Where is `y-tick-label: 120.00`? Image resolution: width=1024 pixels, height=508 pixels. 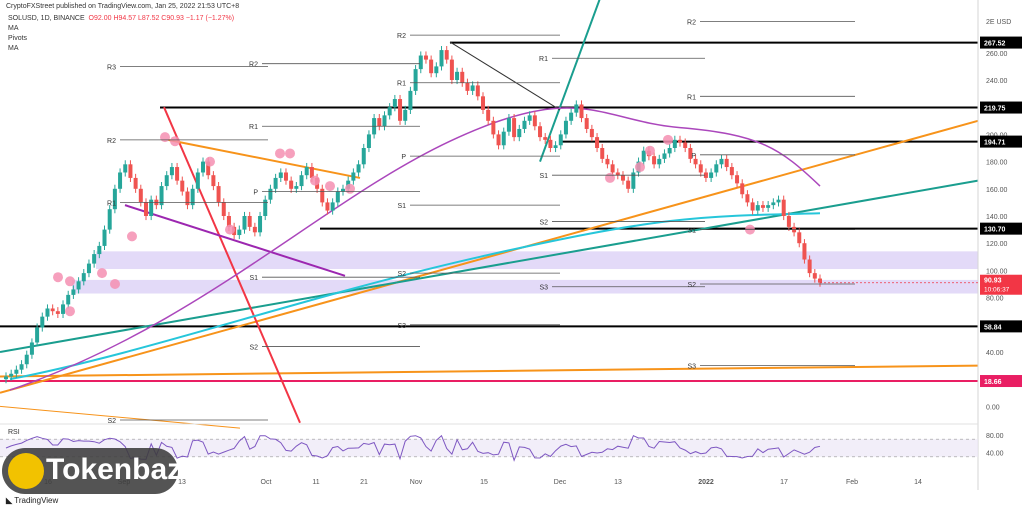
y-tick-label: 120.00 is located at coordinates (997, 244).